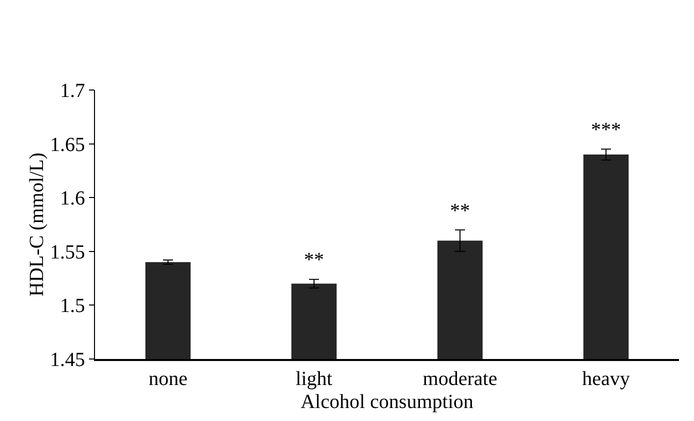  What do you see at coordinates (67, 360) in the screenshot?
I see `y-tick-label: 1.45` at bounding box center [67, 360].